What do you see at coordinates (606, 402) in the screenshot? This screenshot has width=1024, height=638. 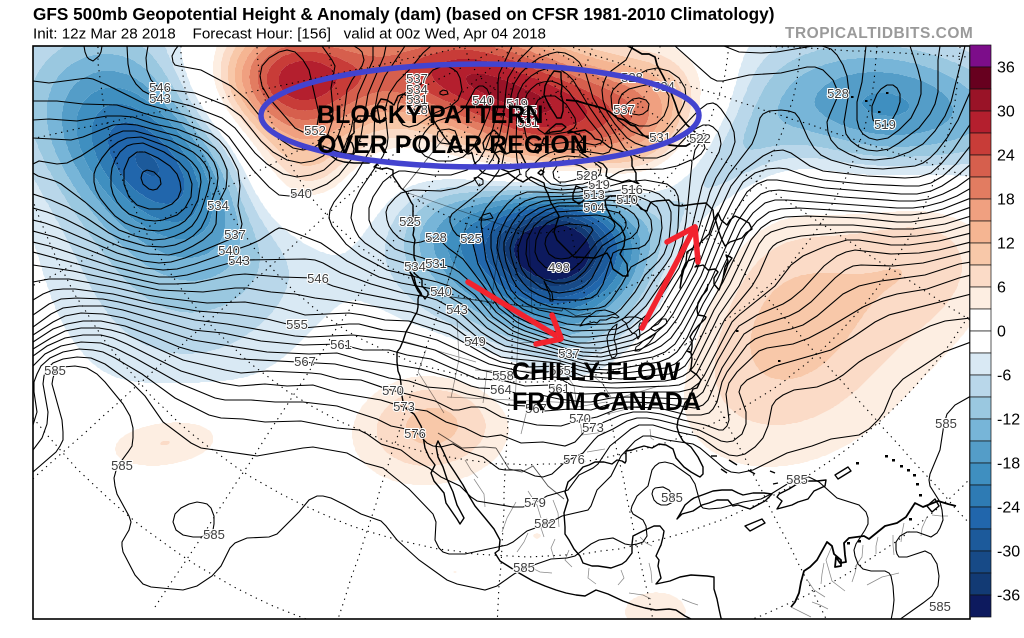 I see `svg-text: FROM CANADA` at bounding box center [606, 402].